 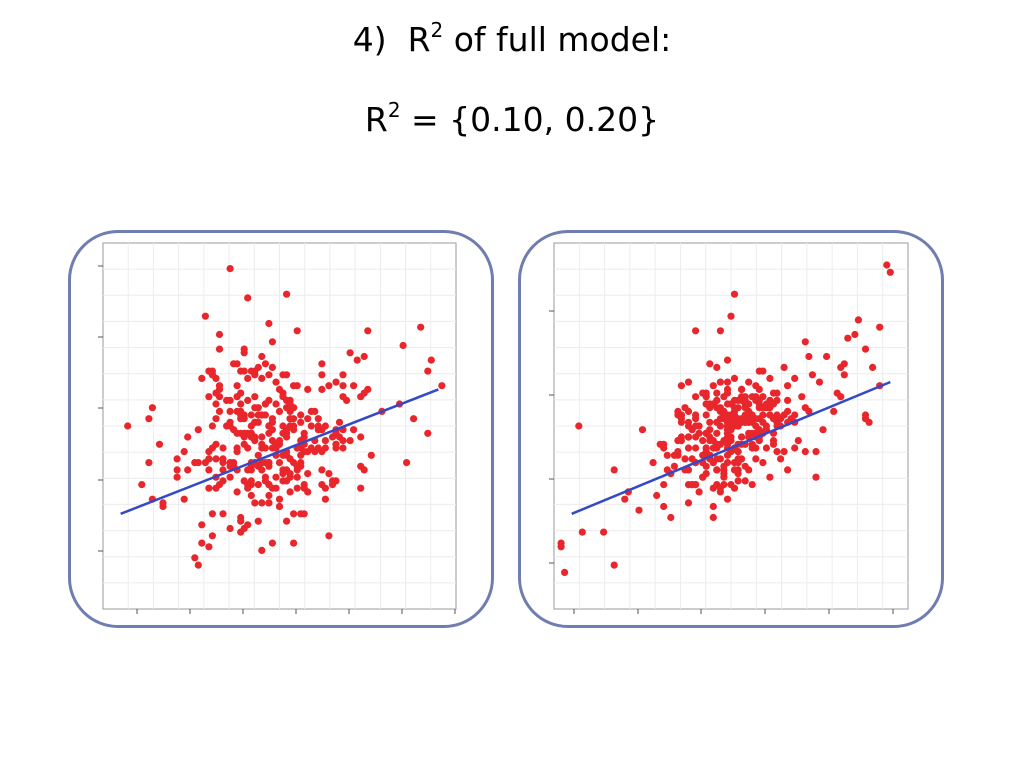 What do you see at coordinates (530, 119) in the screenshot?
I see `subtitle-rest: = {0.10, 0.20}` at bounding box center [530, 119].